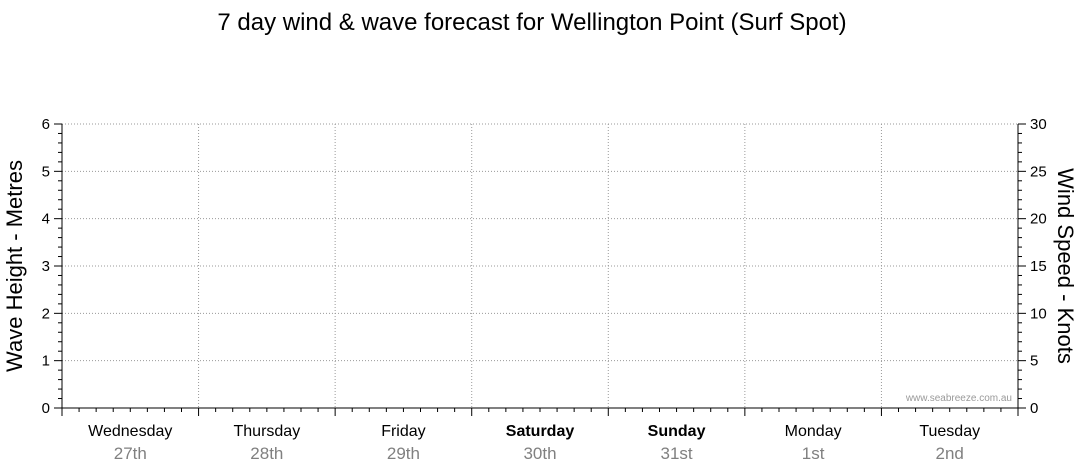 The image size is (1080, 475). I want to click on x-date-label: 30th, so click(539, 453).